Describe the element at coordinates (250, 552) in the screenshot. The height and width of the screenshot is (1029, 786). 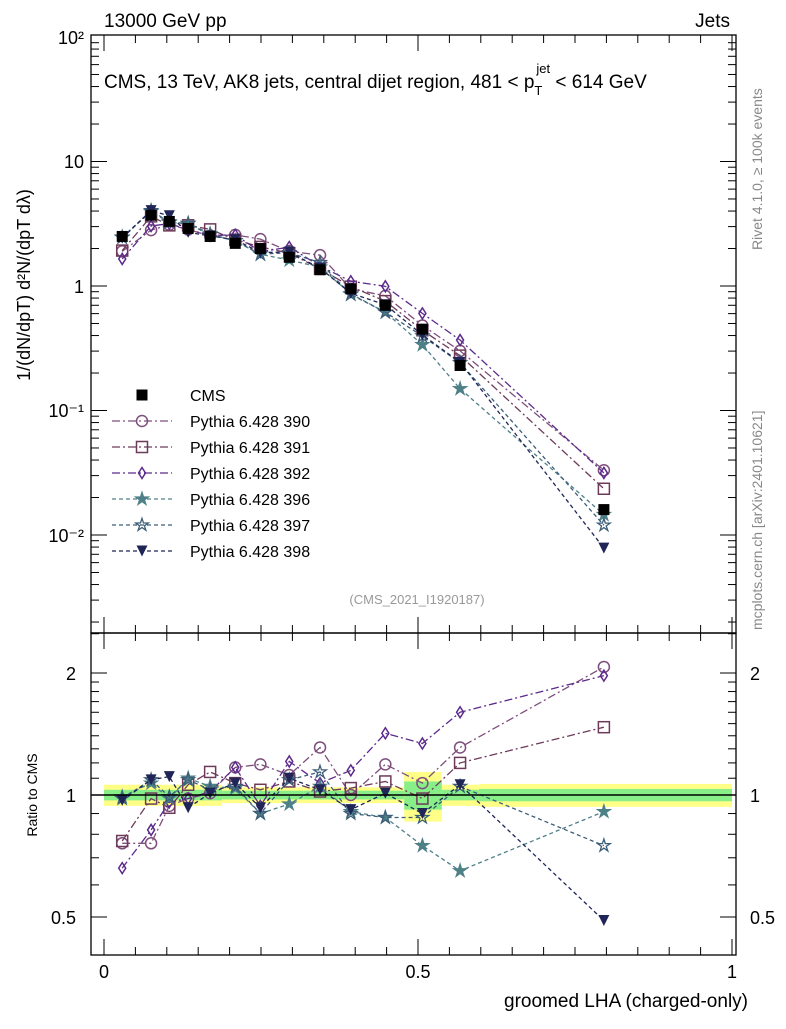
I see `legend-label: Pythia 6.428 398` at that location.